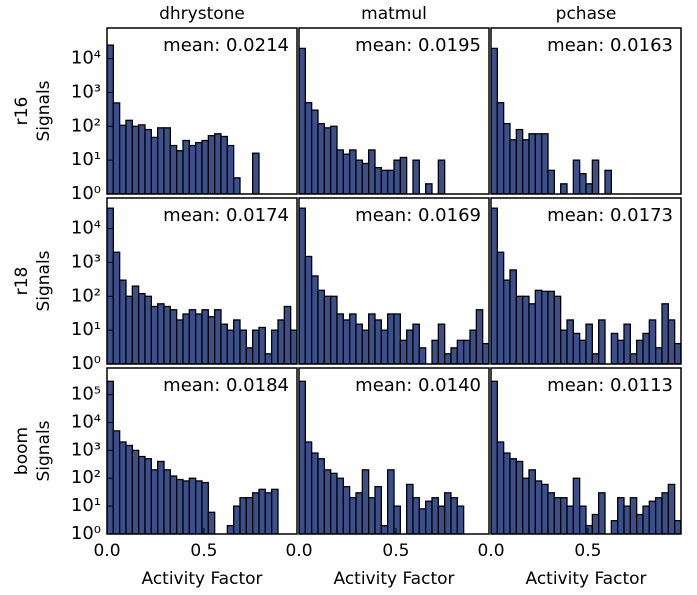 The image size is (697, 595). I want to click on mean-annotation: mean: 0.0163, so click(610, 45).